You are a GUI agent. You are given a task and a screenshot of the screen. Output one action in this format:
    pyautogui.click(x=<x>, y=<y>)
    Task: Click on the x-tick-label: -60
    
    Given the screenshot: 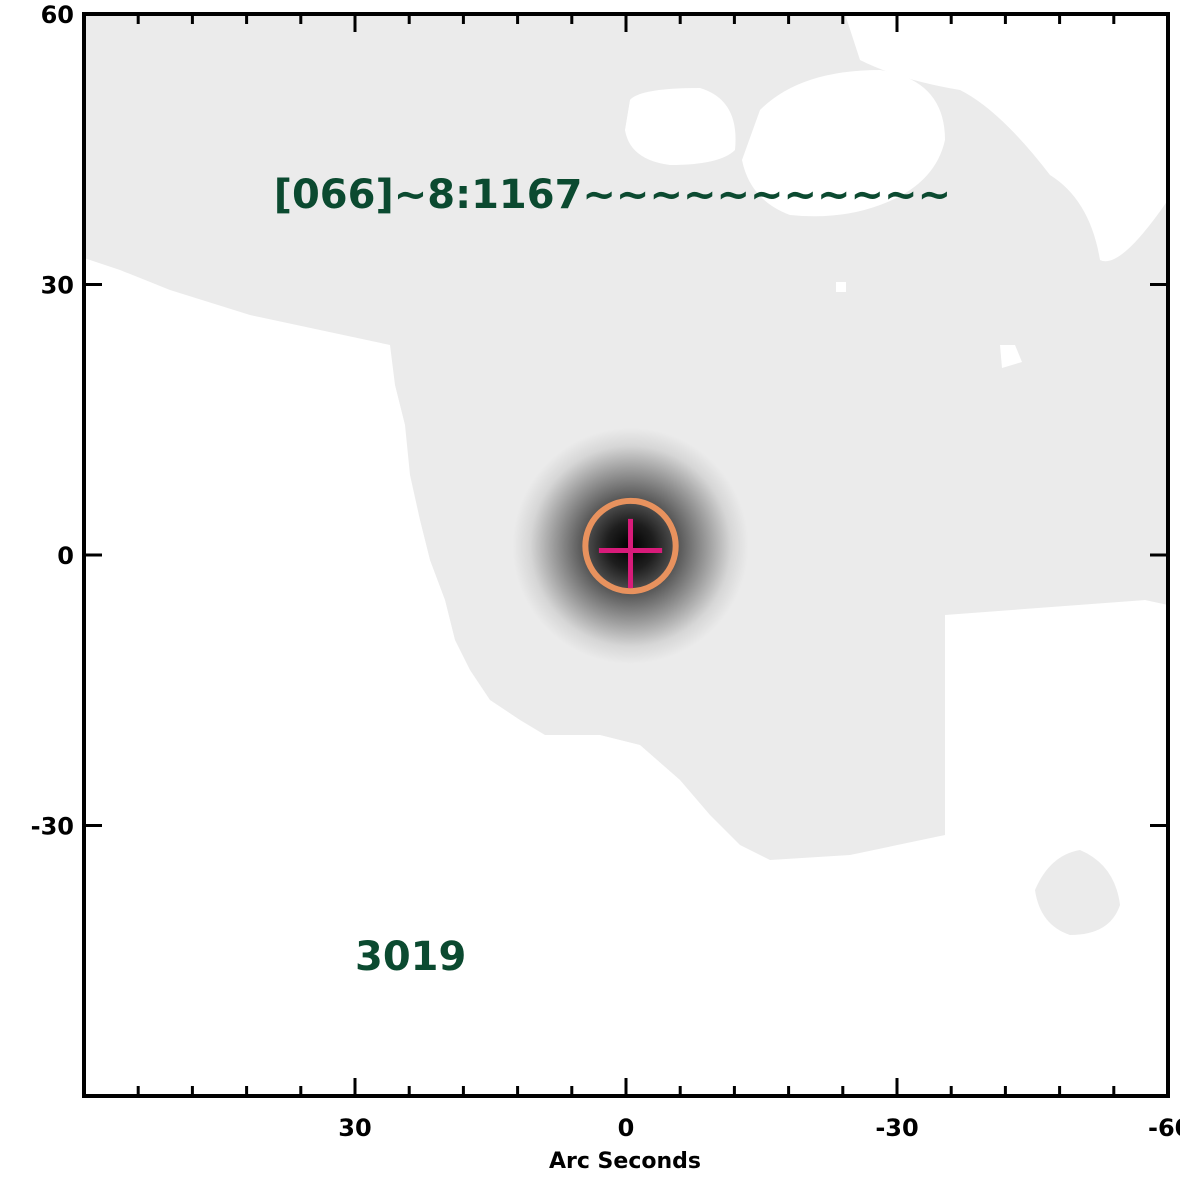 What is the action you would take?
    pyautogui.click(x=1164, y=1128)
    